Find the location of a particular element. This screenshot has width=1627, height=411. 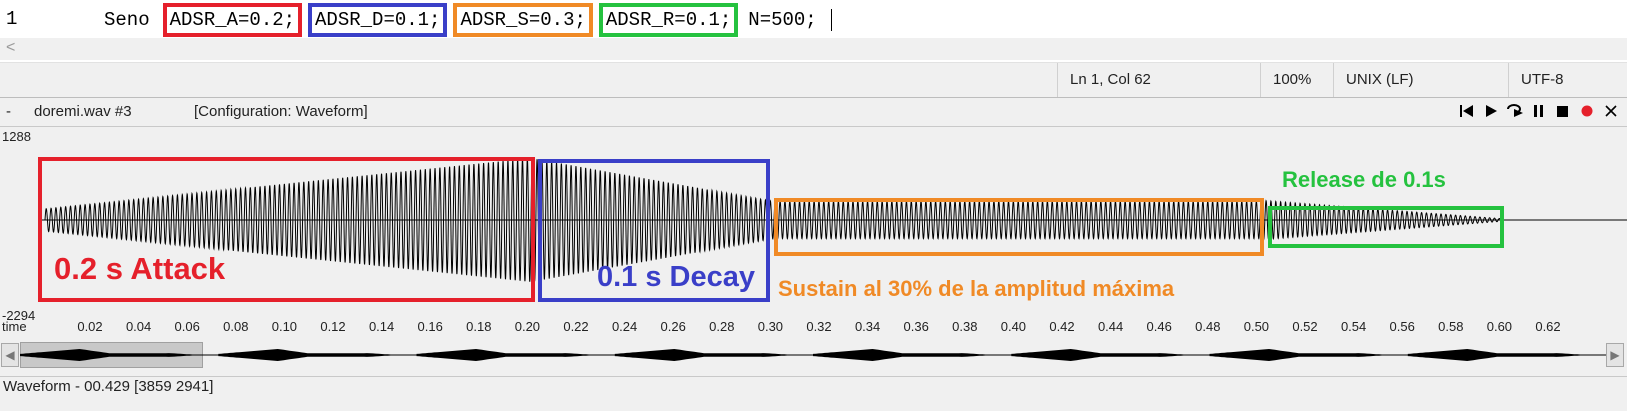

time-tick-label: 0.30 is located at coordinates (770, 326).